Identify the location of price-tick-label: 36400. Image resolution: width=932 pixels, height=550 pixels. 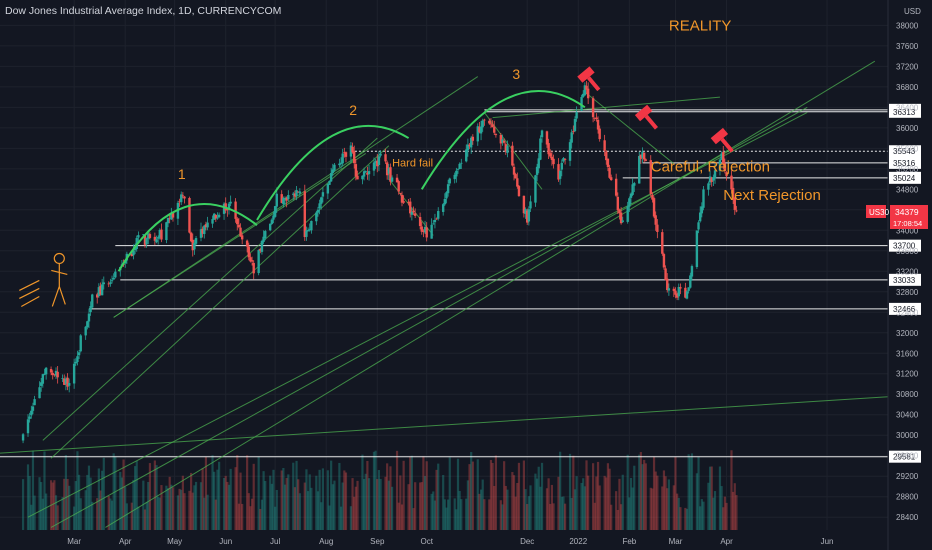
(907, 107).